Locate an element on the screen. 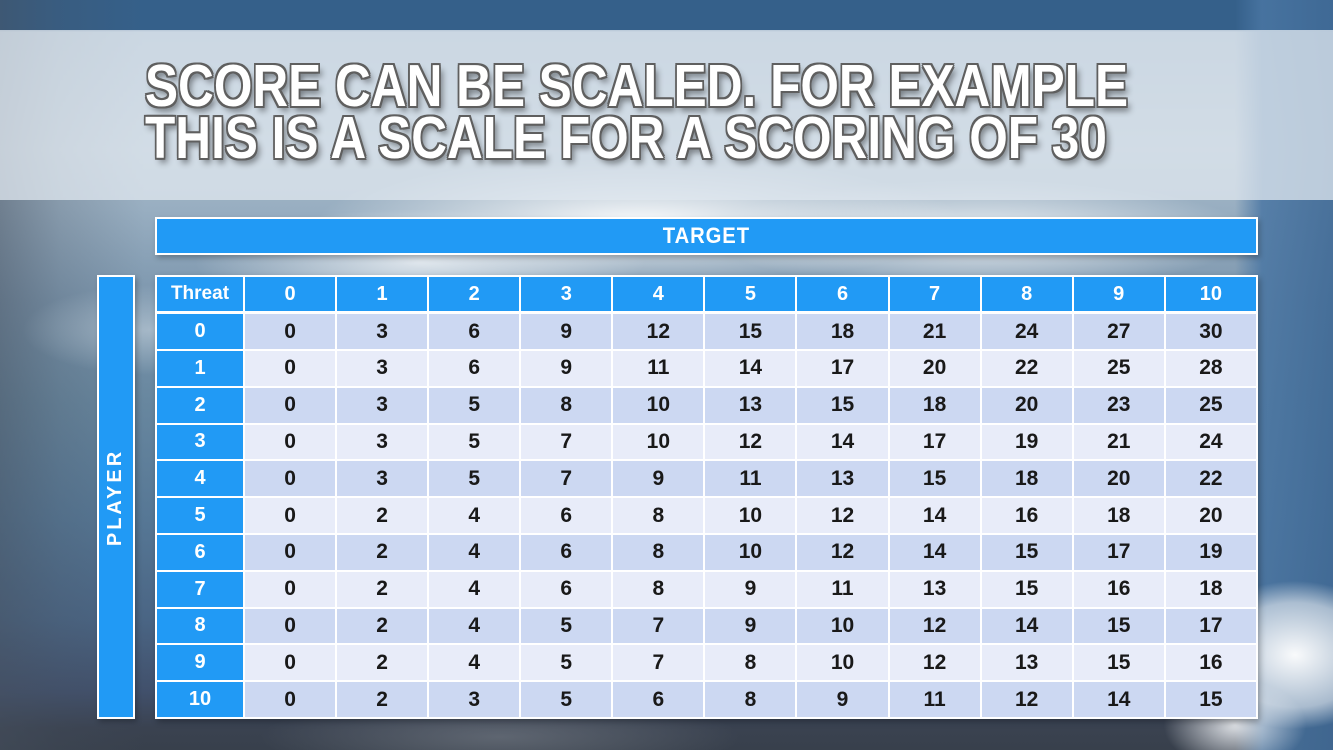 This screenshot has height=750, width=1333. target-axis-bar: TARGET is located at coordinates (706, 236).